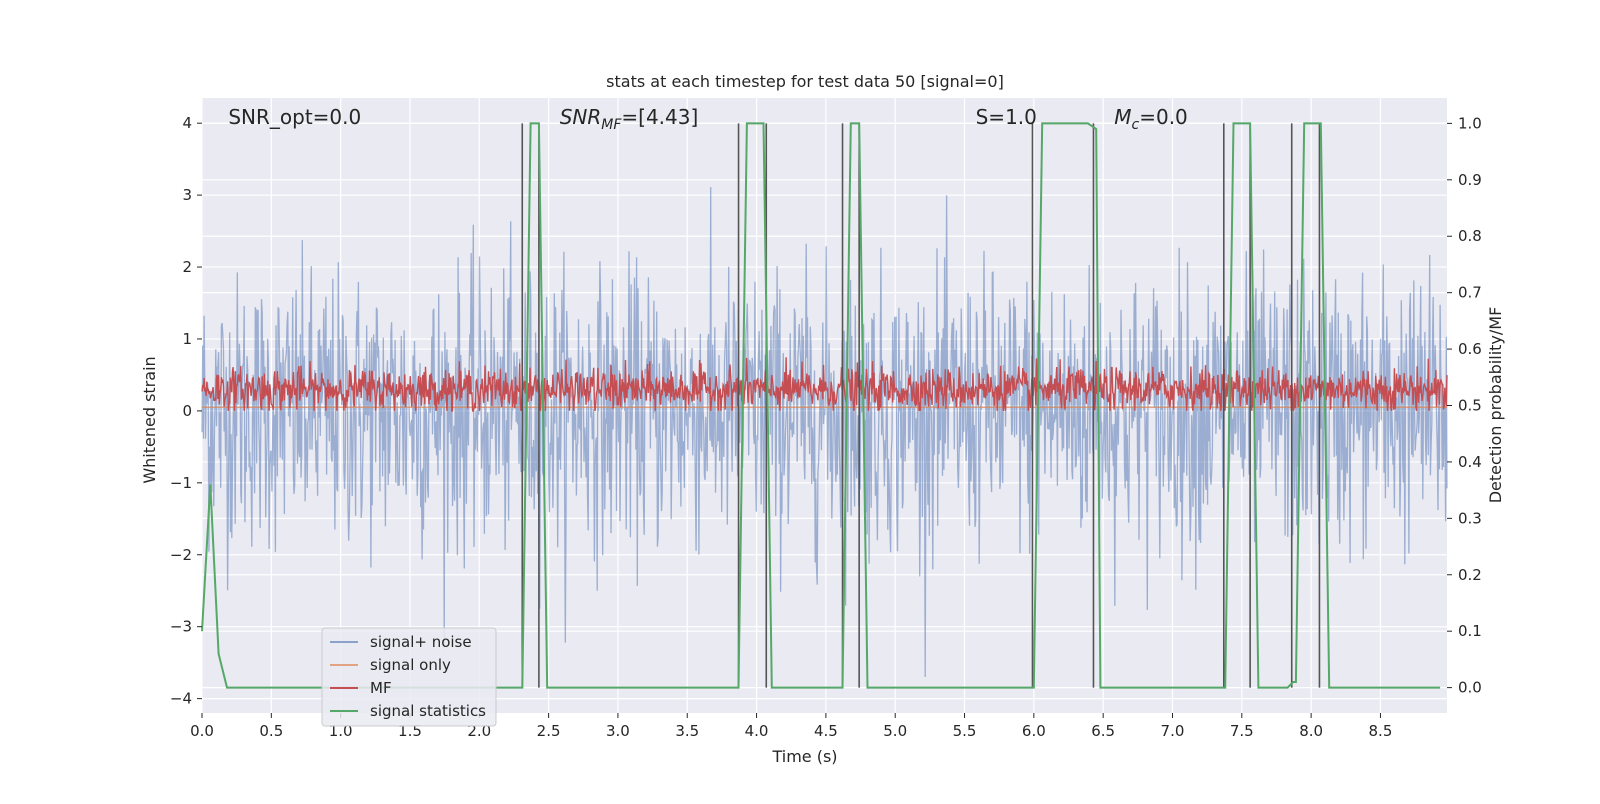 The width and height of the screenshot is (1600, 804). I want to click on x-tick-label: 2.5, so click(549, 731).